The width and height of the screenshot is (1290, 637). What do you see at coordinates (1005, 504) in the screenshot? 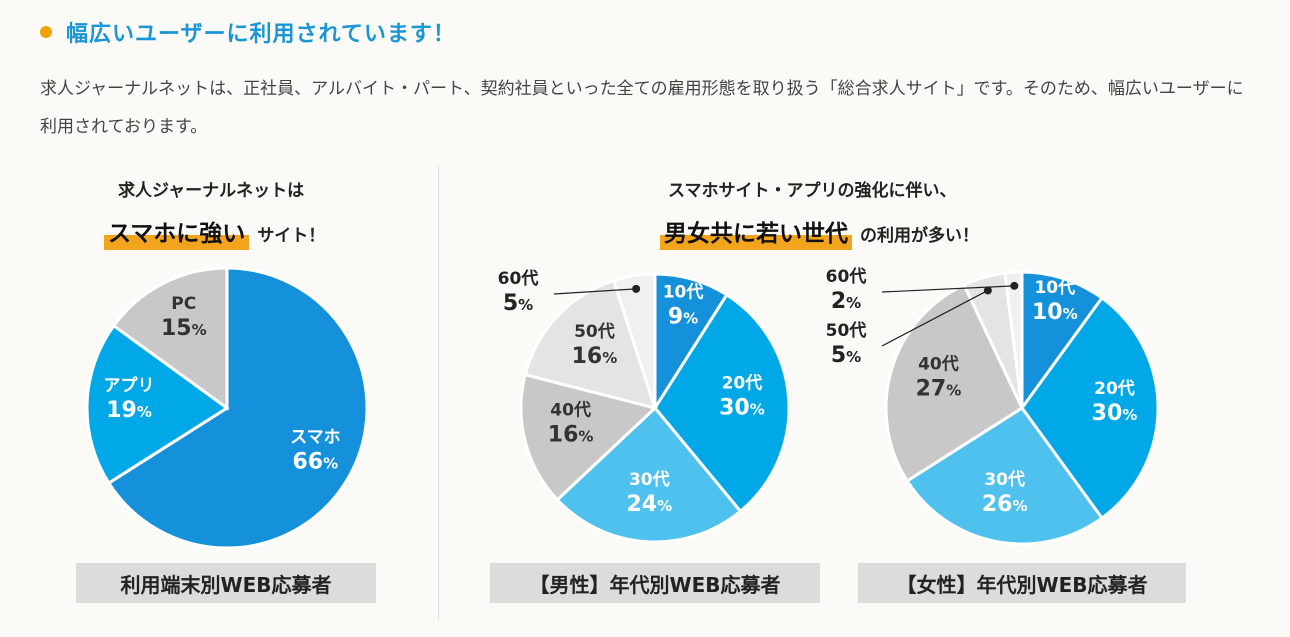
I see `female-label-value-2: 26%` at bounding box center [1005, 504].